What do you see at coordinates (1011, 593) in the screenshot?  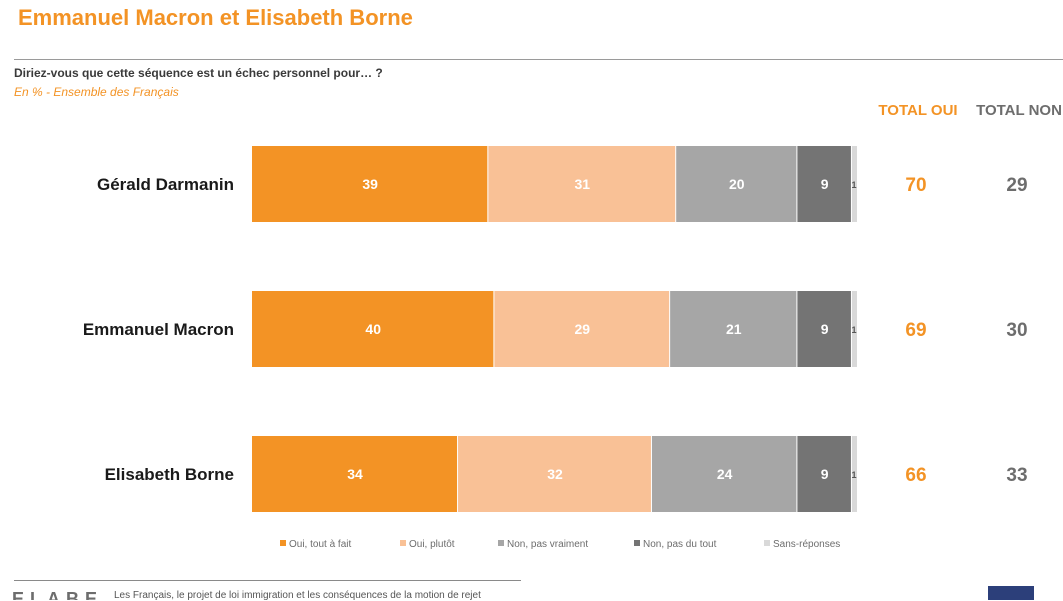 I see `partner-logo` at bounding box center [1011, 593].